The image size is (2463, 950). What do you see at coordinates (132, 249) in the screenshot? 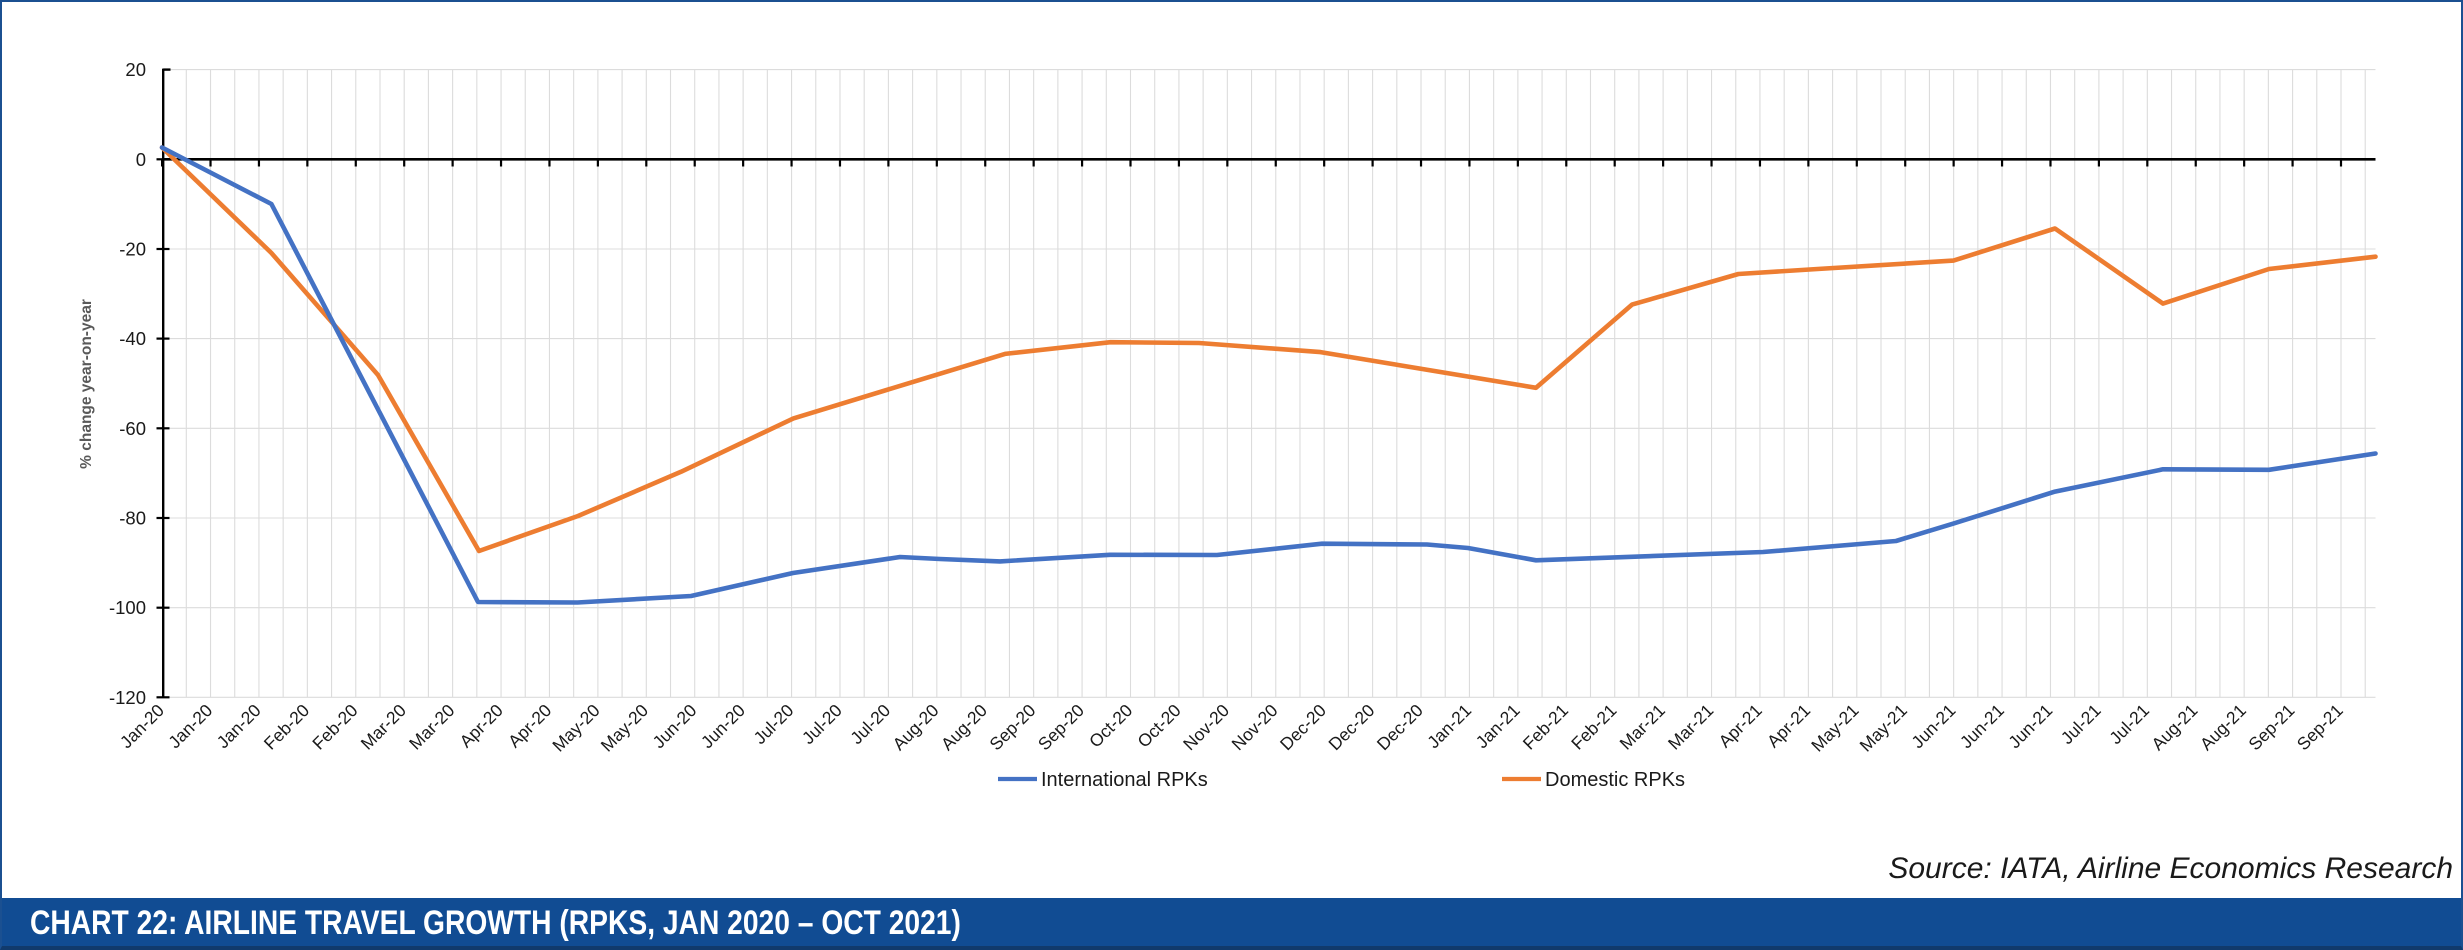
I see `svg-text: -20` at bounding box center [132, 249].